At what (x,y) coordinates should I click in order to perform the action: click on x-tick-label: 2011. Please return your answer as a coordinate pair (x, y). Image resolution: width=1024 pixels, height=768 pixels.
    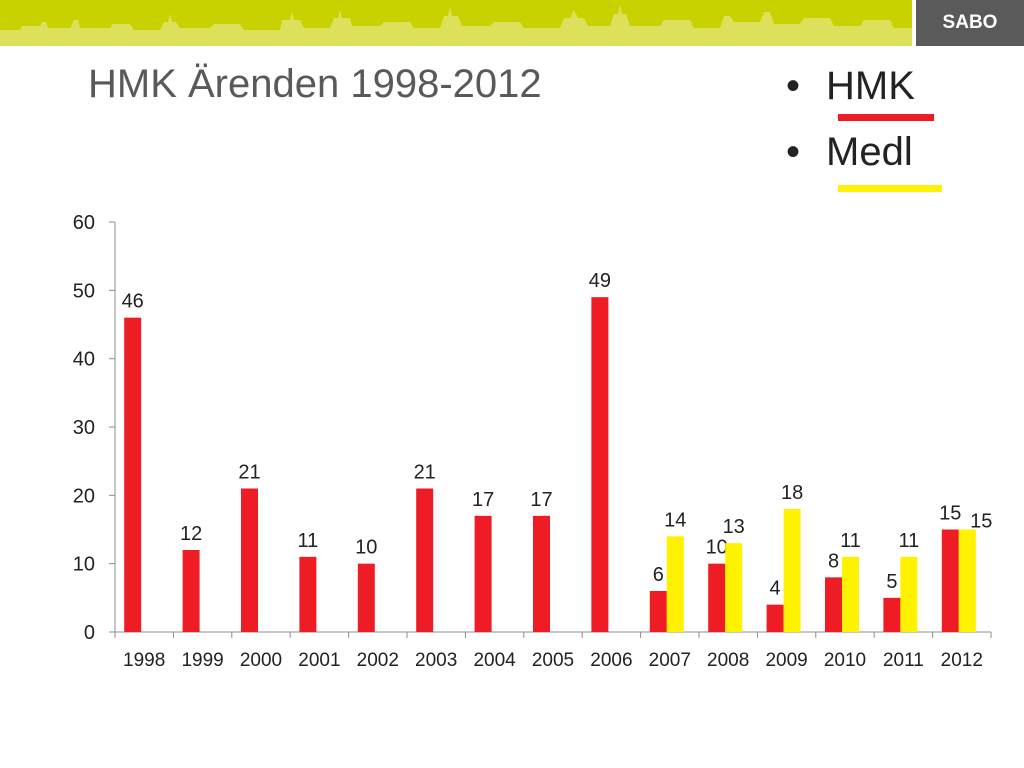
    Looking at the image, I should click on (903, 660).